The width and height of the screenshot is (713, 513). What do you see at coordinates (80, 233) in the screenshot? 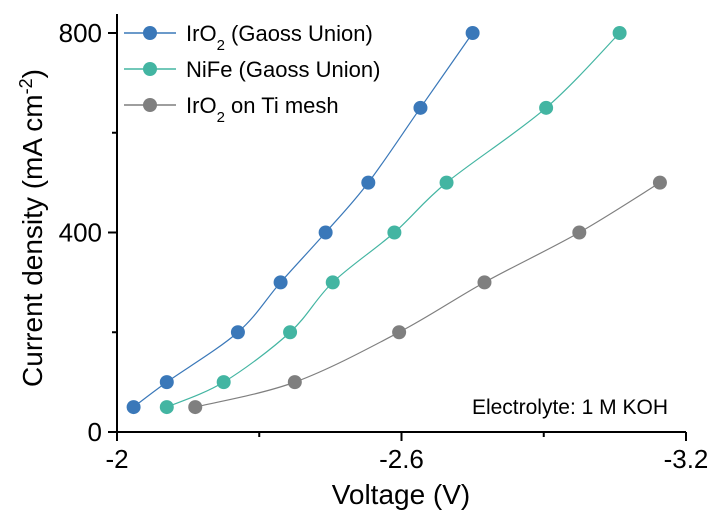
I see `y-tick-label: 400` at bounding box center [80, 233].